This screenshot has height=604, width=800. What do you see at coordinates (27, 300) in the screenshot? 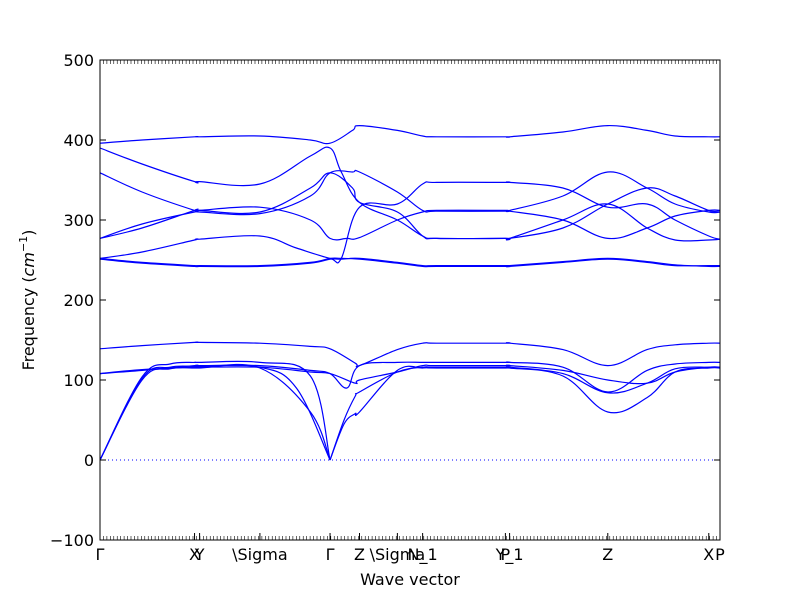
I see `y-axis-label: Frequency (cm−1)` at bounding box center [27, 300].